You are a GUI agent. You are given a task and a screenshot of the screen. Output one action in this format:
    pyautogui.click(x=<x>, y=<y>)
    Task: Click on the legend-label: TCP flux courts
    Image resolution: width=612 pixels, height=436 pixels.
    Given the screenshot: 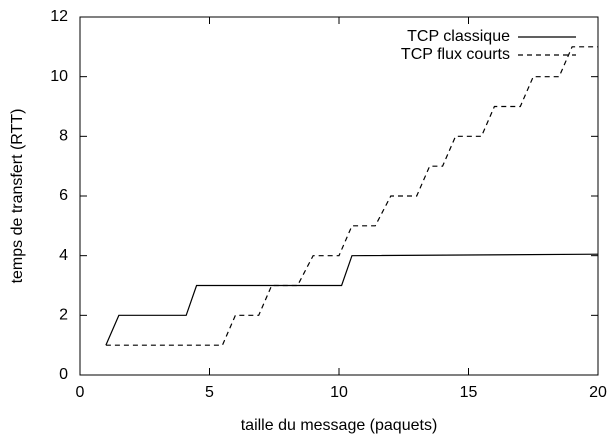 What is the action you would take?
    pyautogui.click(x=455, y=54)
    